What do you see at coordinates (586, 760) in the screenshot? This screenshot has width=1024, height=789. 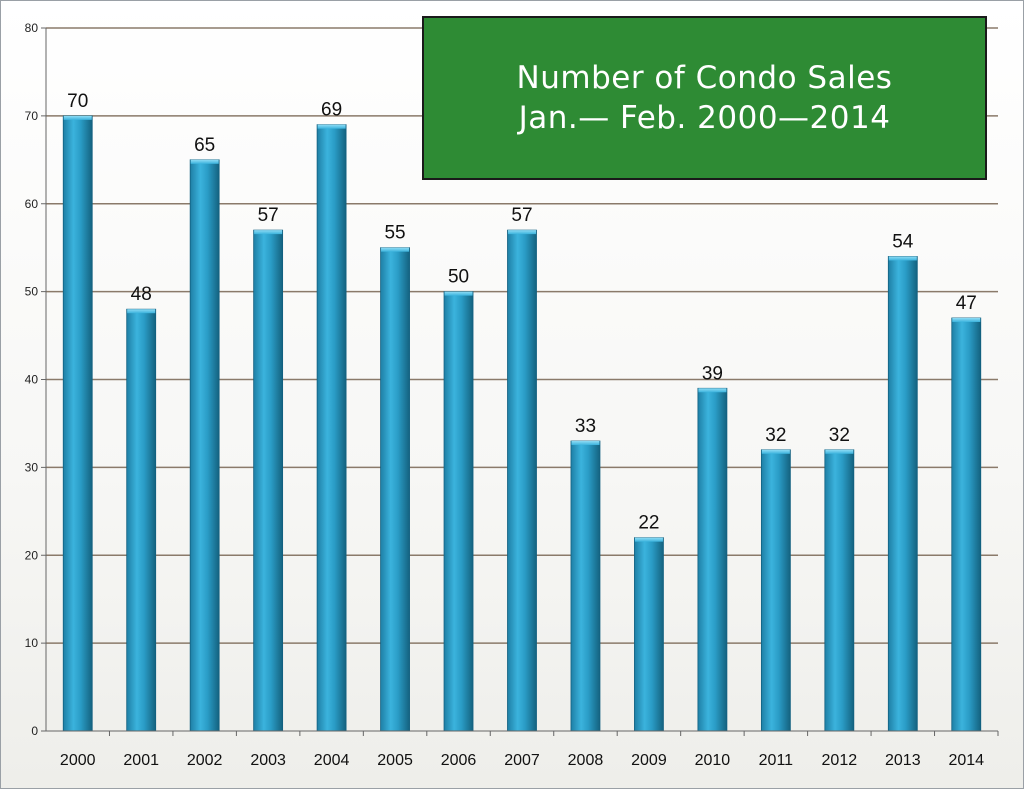 I see `x-tick-label-2008: 2008` at bounding box center [586, 760].